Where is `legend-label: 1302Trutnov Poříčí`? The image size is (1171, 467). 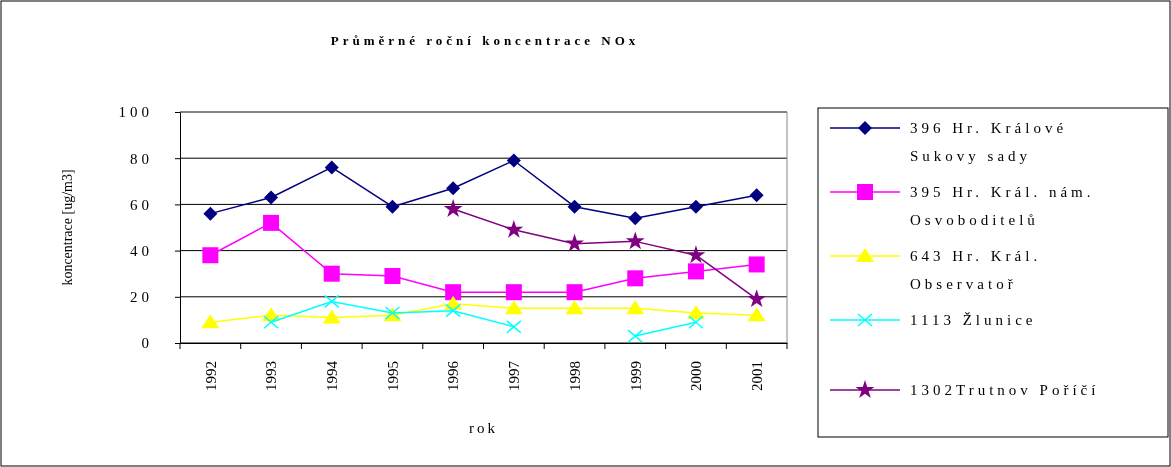
legend-label: 1302Trutnov Poříčí is located at coordinates (1005, 390).